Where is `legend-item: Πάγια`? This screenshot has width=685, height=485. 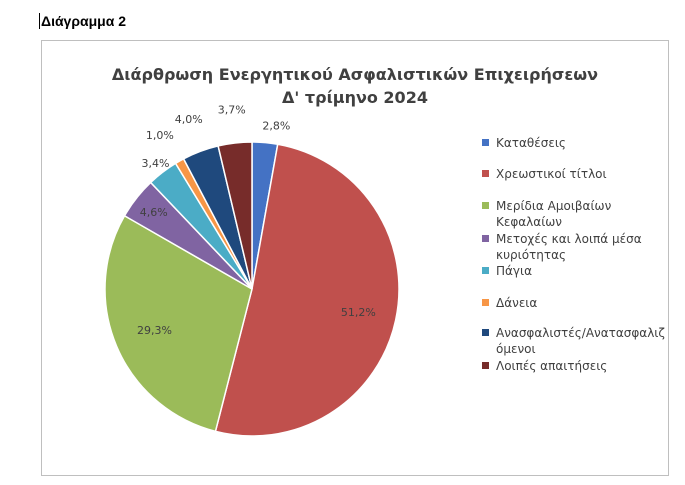
legend-item: Πάγια is located at coordinates (507, 271).